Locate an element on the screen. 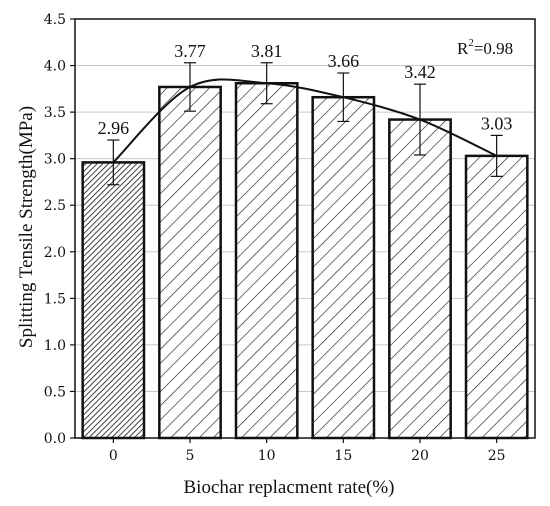  data-labels: 2.96 3.77 3.81 3.66 3.42 3.03 is located at coordinates (305, 89).